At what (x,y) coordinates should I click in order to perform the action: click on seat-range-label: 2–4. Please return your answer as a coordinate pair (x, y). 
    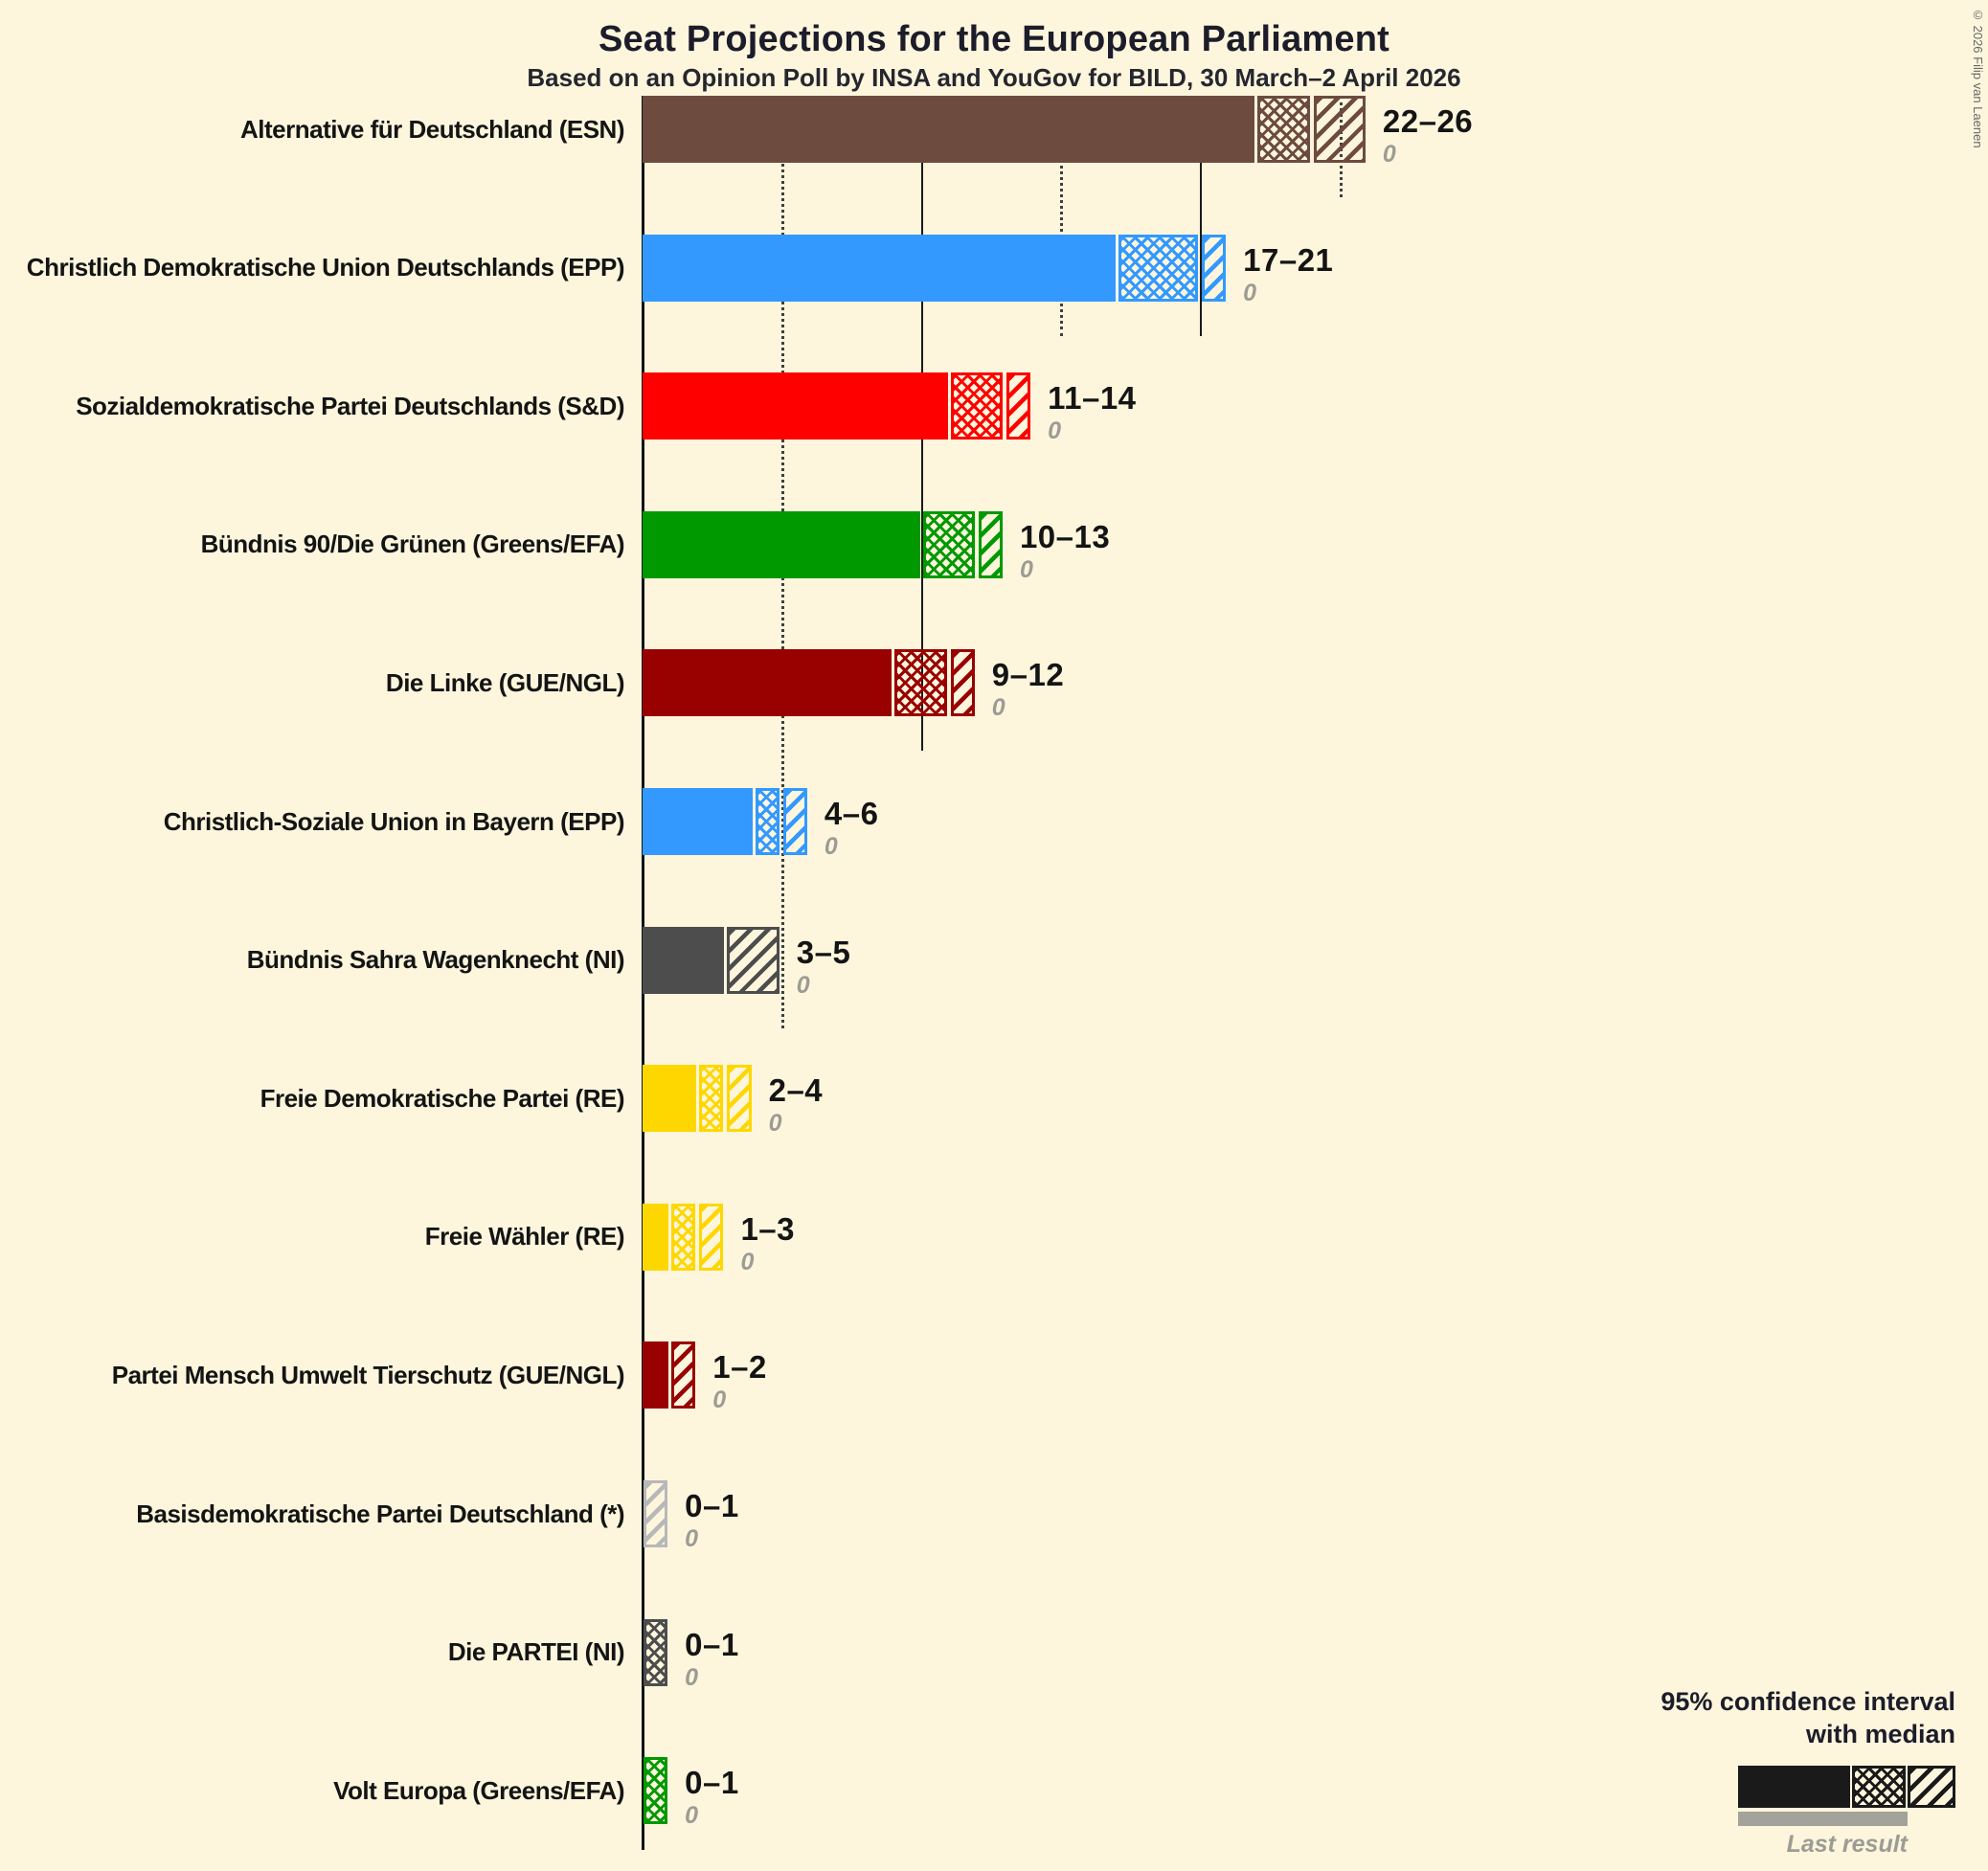
    Looking at the image, I should click on (796, 1090).